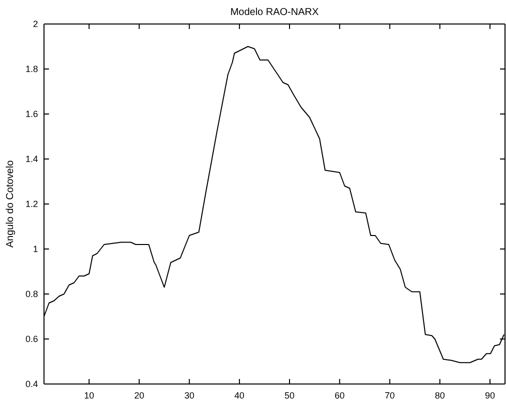 The image size is (506, 401). I want to click on x-tick-label: 80, so click(439, 395).